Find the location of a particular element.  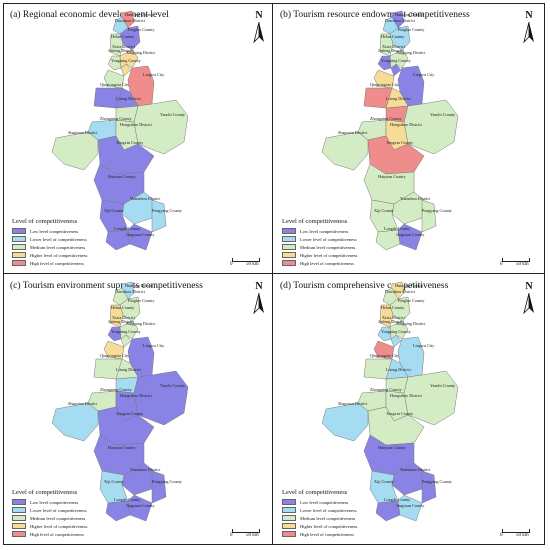

district-label: Hongsibao District is located at coordinates (406, 395).